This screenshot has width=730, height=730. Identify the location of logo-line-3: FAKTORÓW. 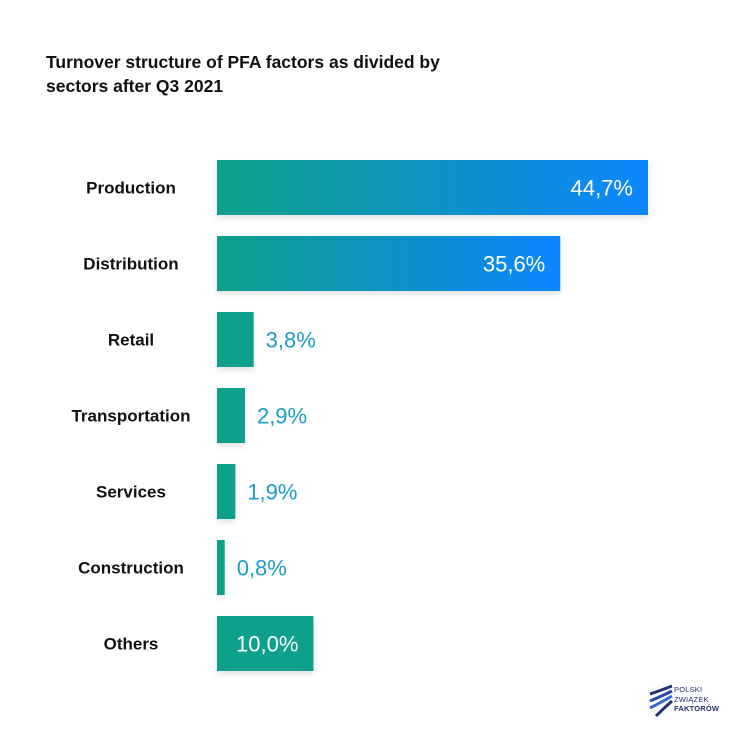
(697, 708).